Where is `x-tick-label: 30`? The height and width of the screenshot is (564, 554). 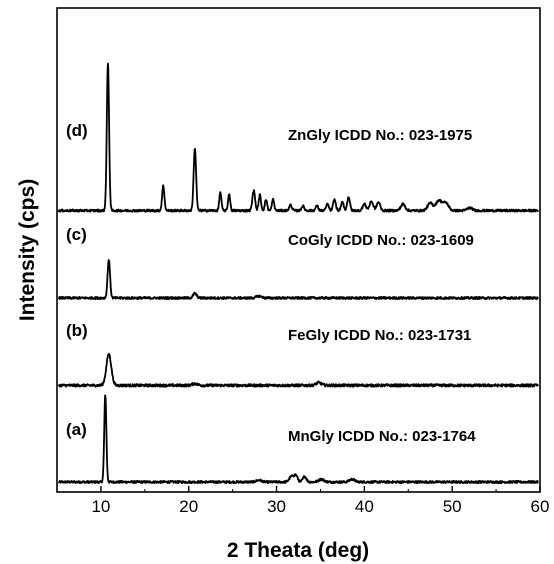 x-tick-label: 30 is located at coordinates (276, 506).